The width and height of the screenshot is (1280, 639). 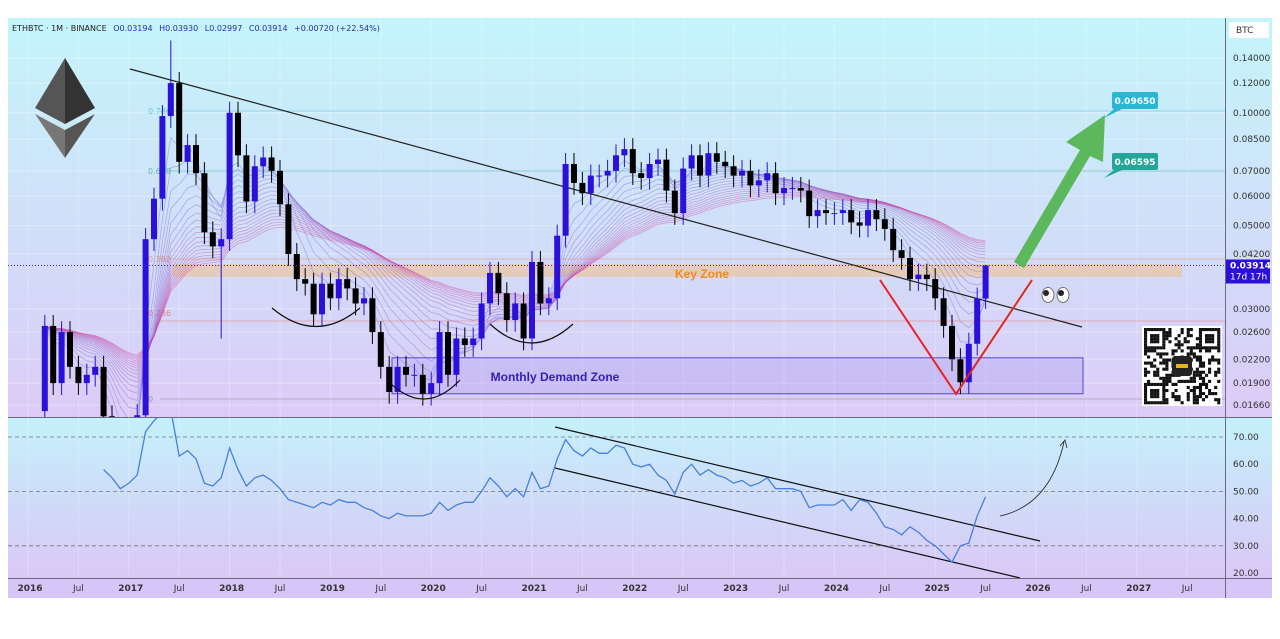 I want to click on time-axis, so click(x=640, y=588).